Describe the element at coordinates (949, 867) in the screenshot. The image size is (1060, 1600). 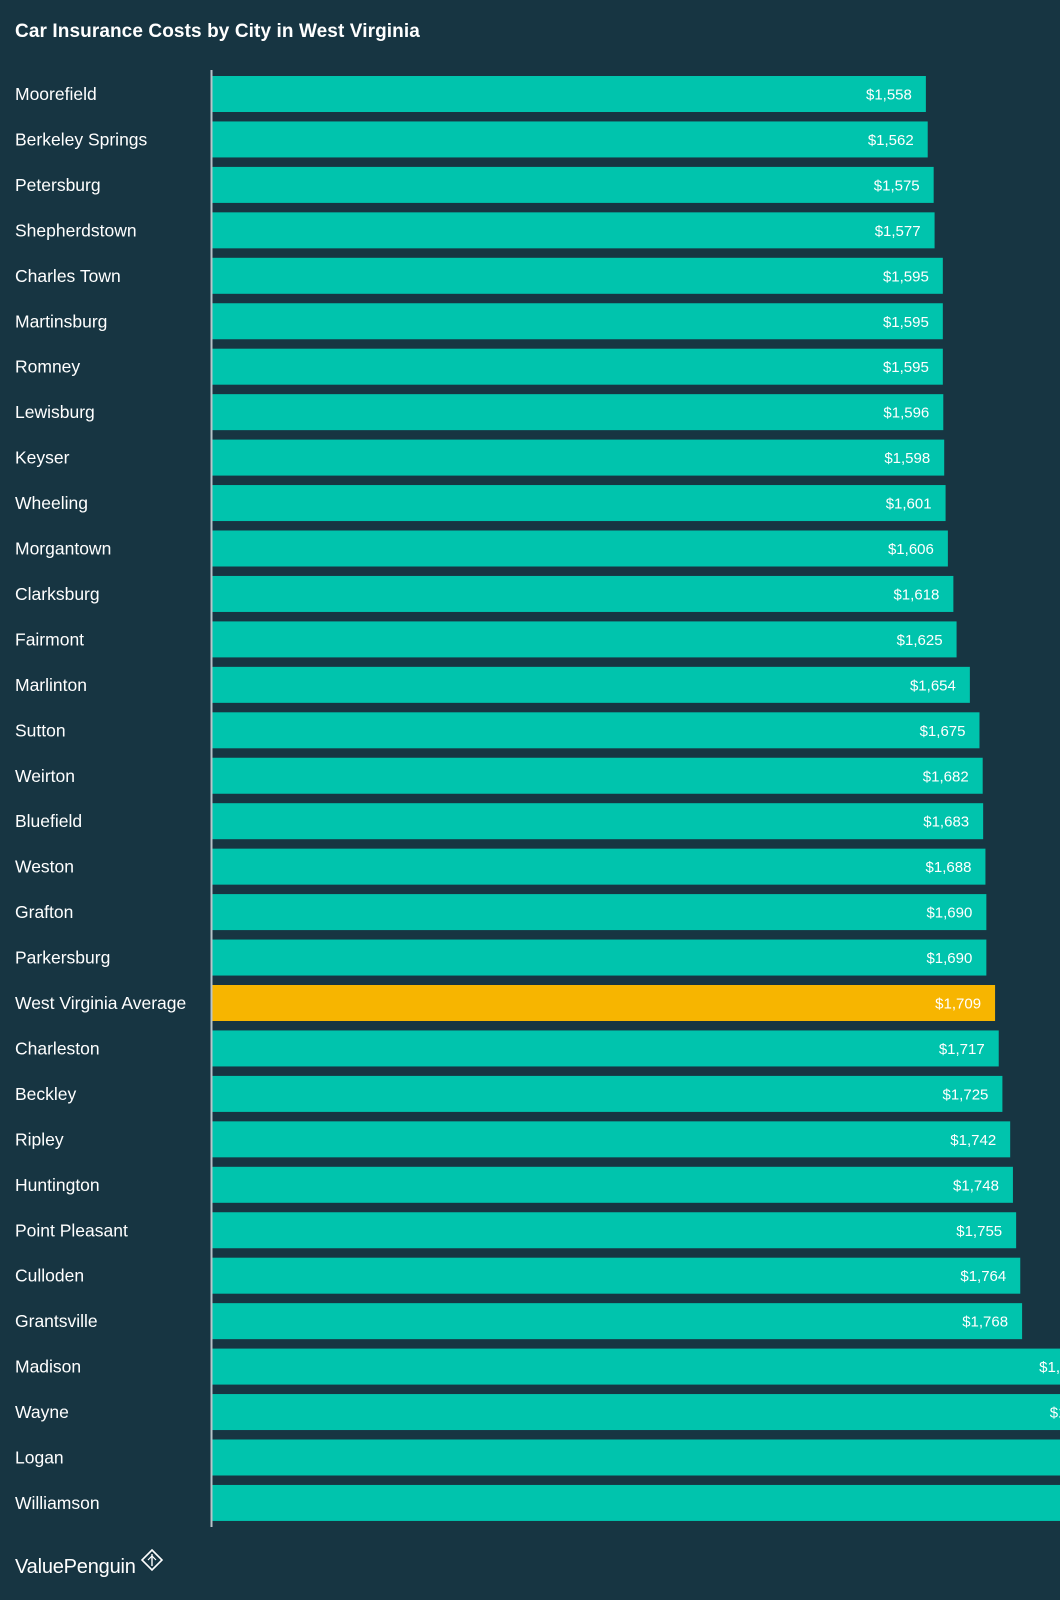
I see `value-label-weston: $1,688` at that location.